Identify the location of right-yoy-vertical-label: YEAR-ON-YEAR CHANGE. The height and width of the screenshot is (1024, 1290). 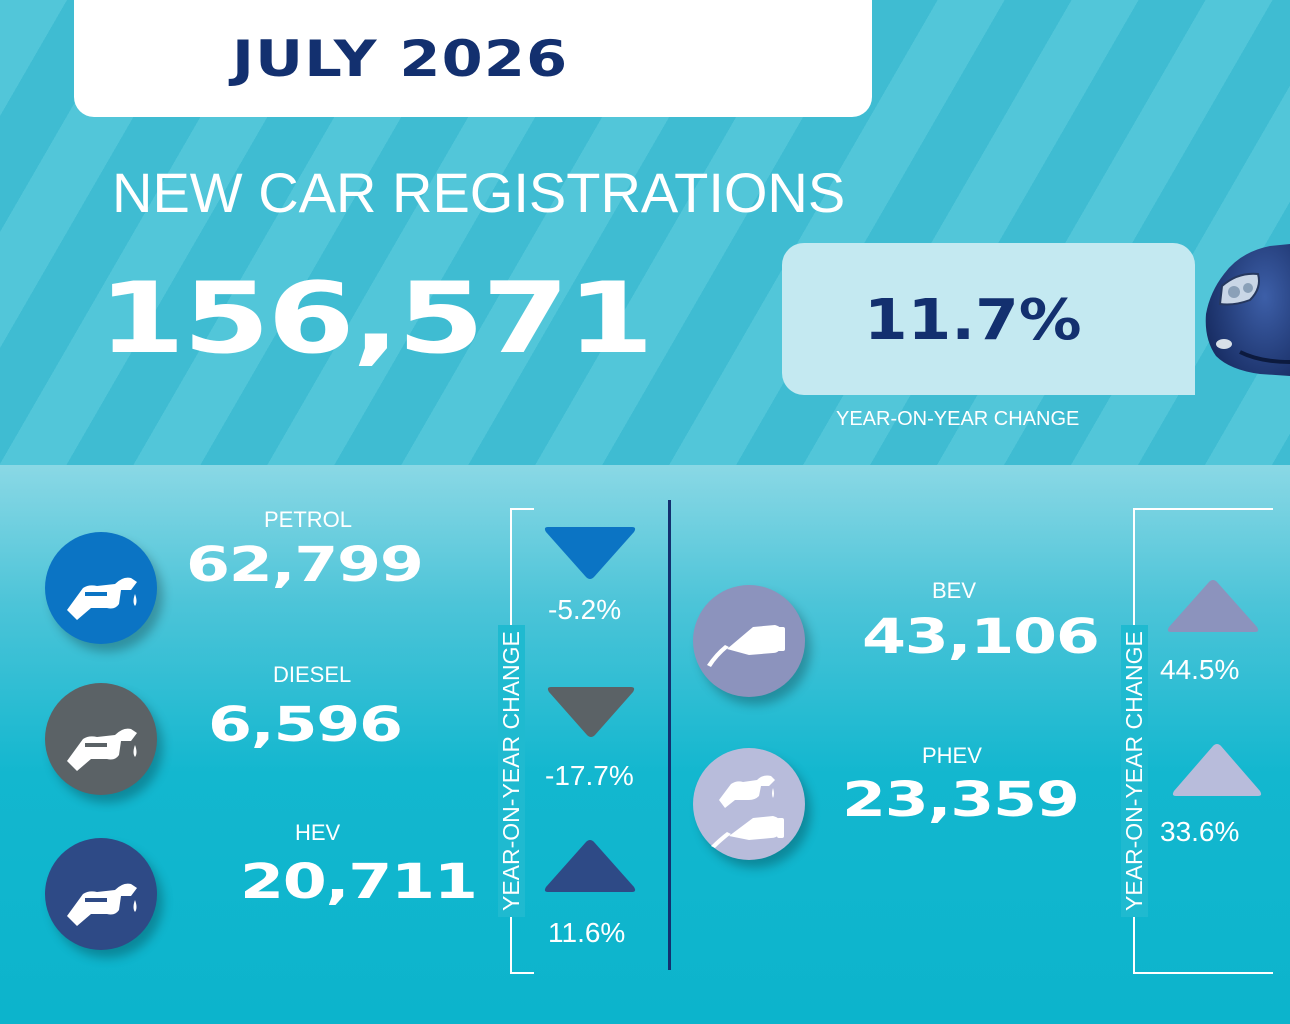
(1134, 771).